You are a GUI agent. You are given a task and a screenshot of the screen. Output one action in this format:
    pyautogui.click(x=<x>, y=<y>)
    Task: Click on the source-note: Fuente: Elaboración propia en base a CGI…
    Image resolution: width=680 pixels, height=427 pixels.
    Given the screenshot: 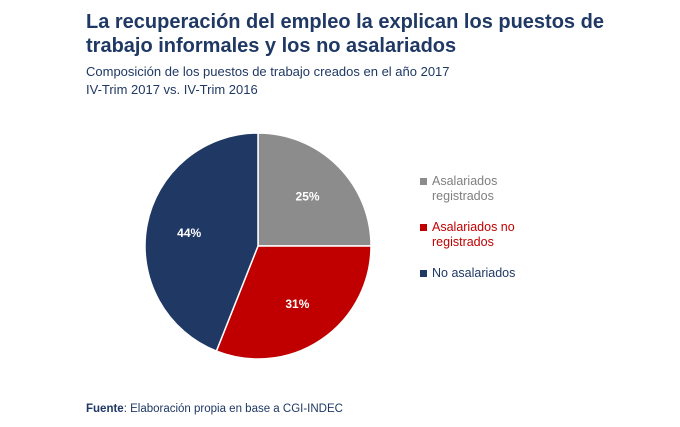 What is the action you would take?
    pyautogui.click(x=214, y=409)
    